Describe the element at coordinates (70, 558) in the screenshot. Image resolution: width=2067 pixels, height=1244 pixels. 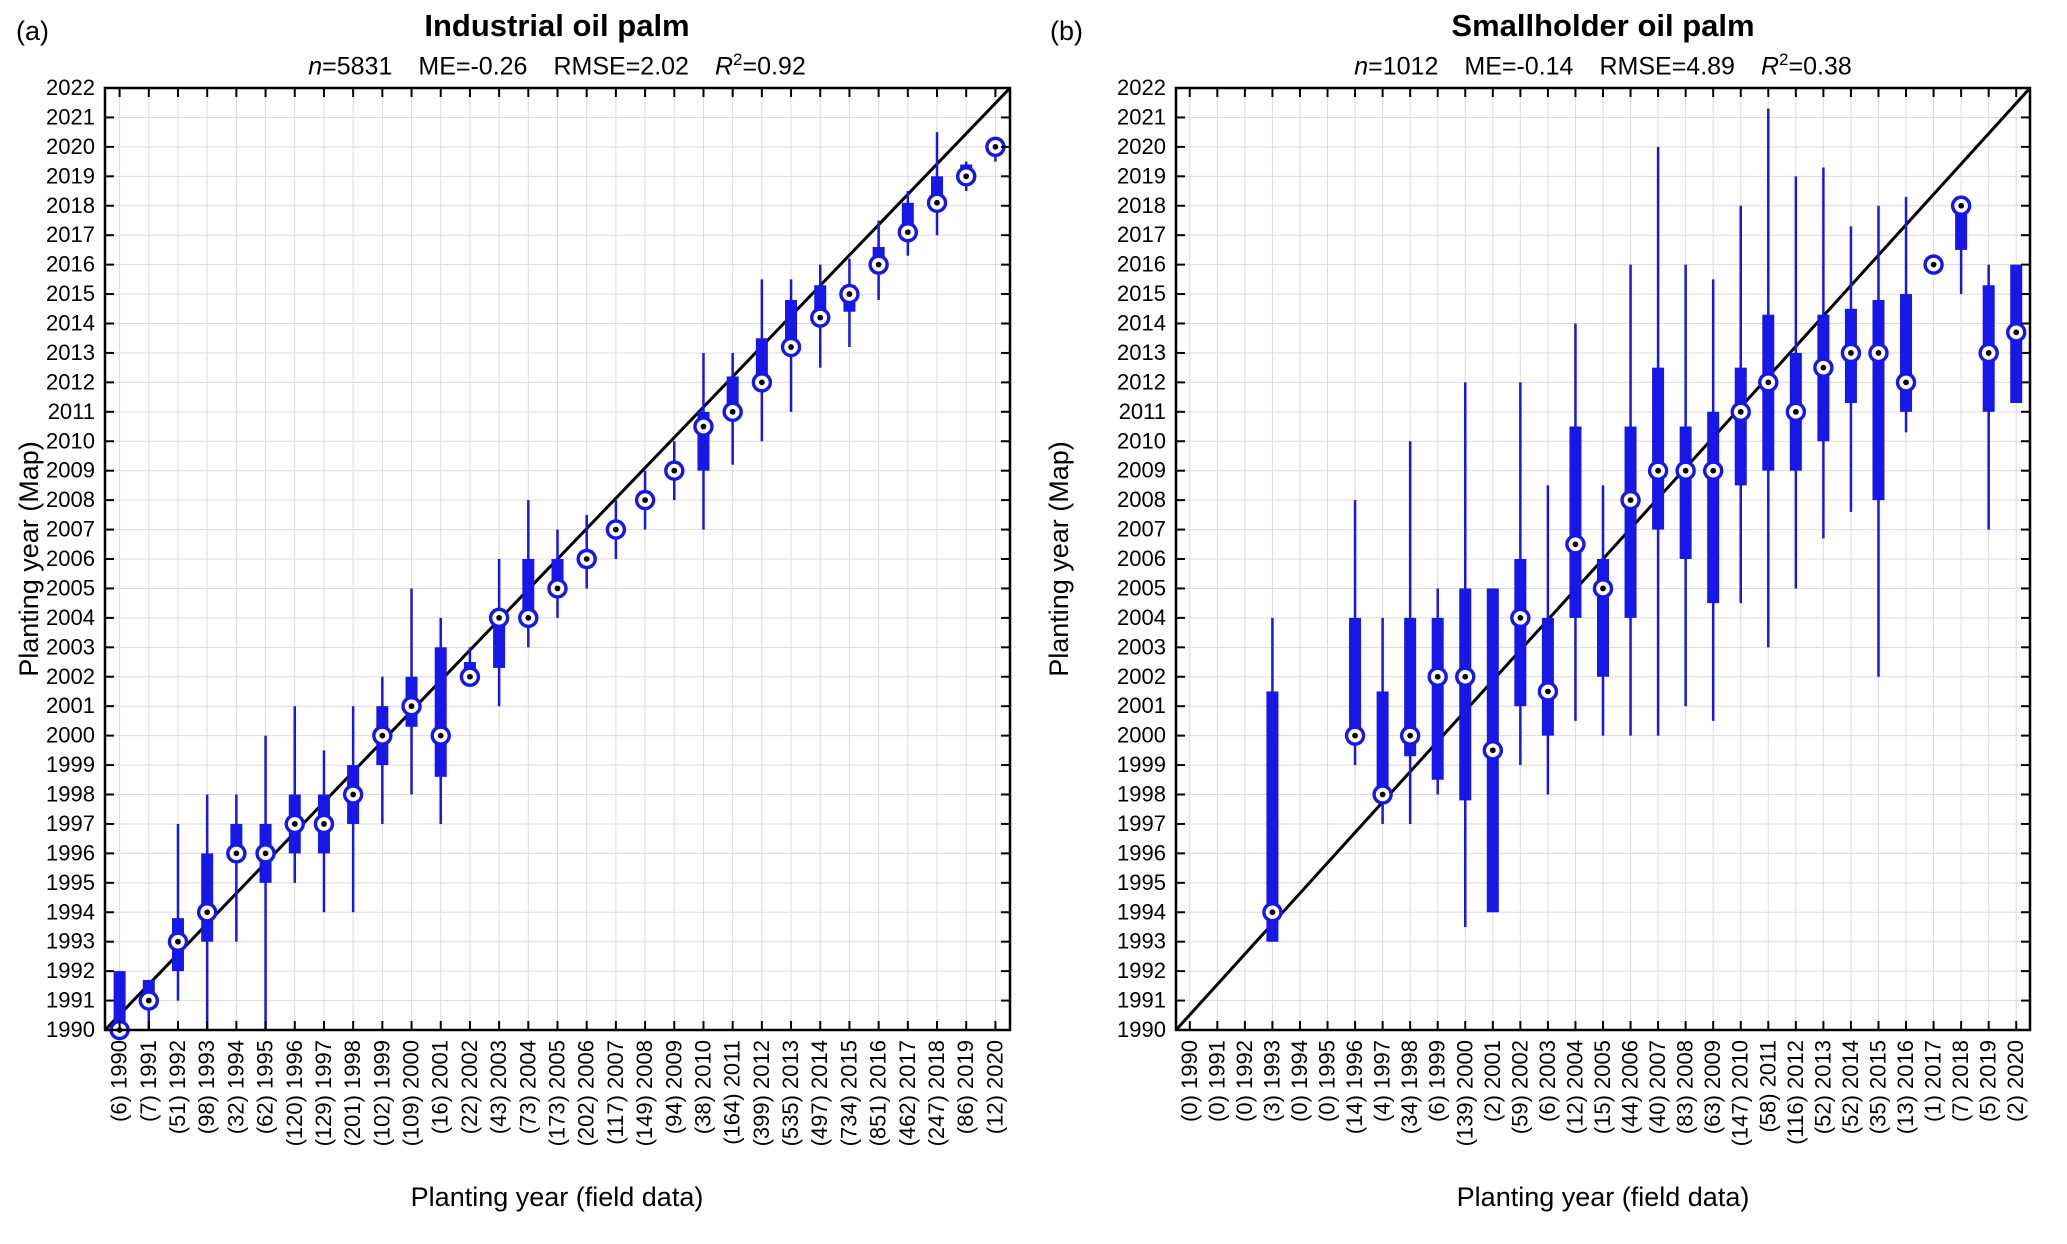
I see `svg-text: 2006` at that location.